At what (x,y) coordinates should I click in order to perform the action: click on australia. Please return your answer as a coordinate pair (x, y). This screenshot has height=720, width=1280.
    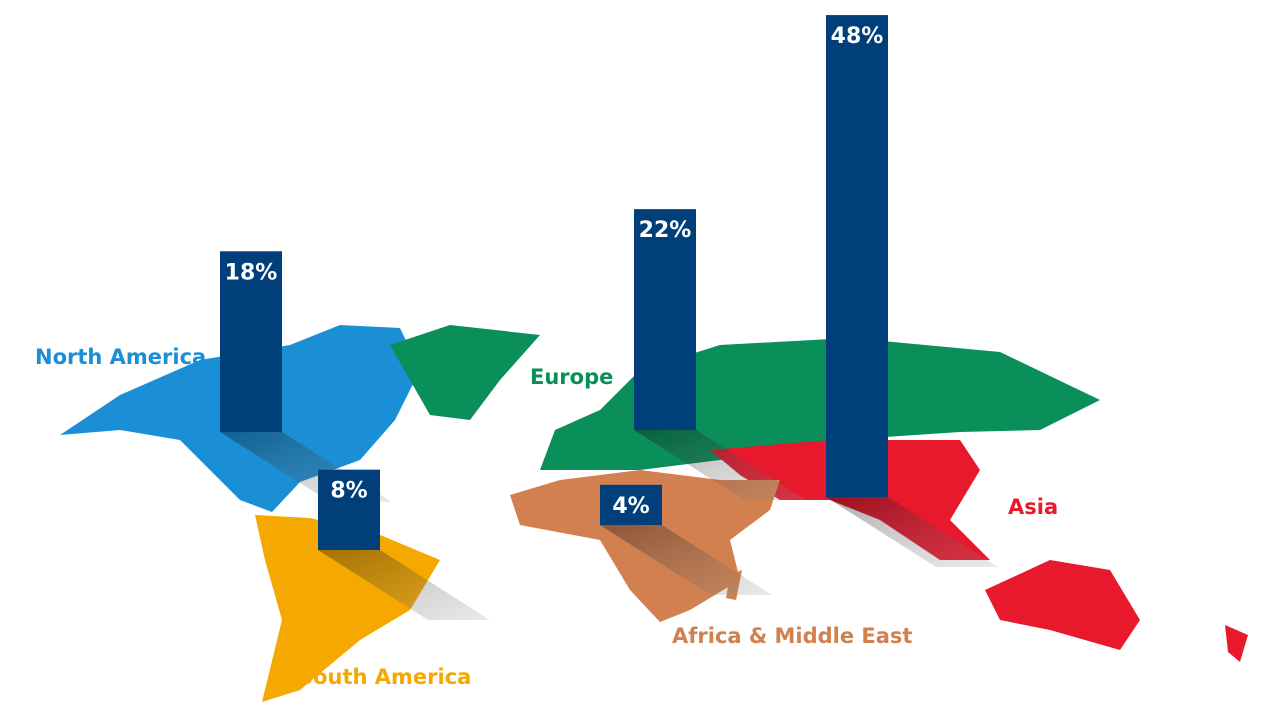
    Looking at the image, I should click on (1062, 605).